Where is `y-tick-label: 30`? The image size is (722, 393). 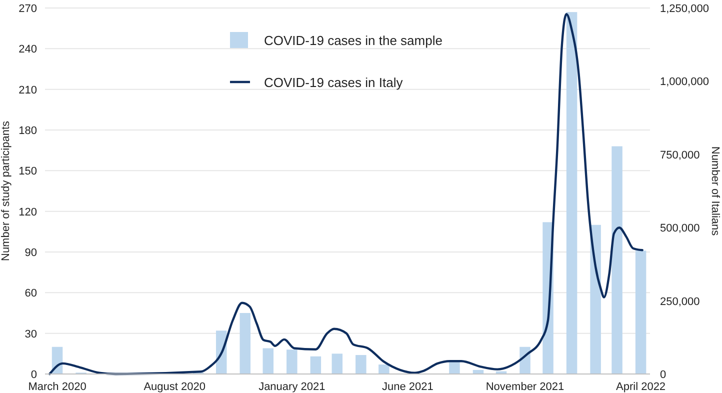
y-tick-label: 30 is located at coordinates (30, 334).